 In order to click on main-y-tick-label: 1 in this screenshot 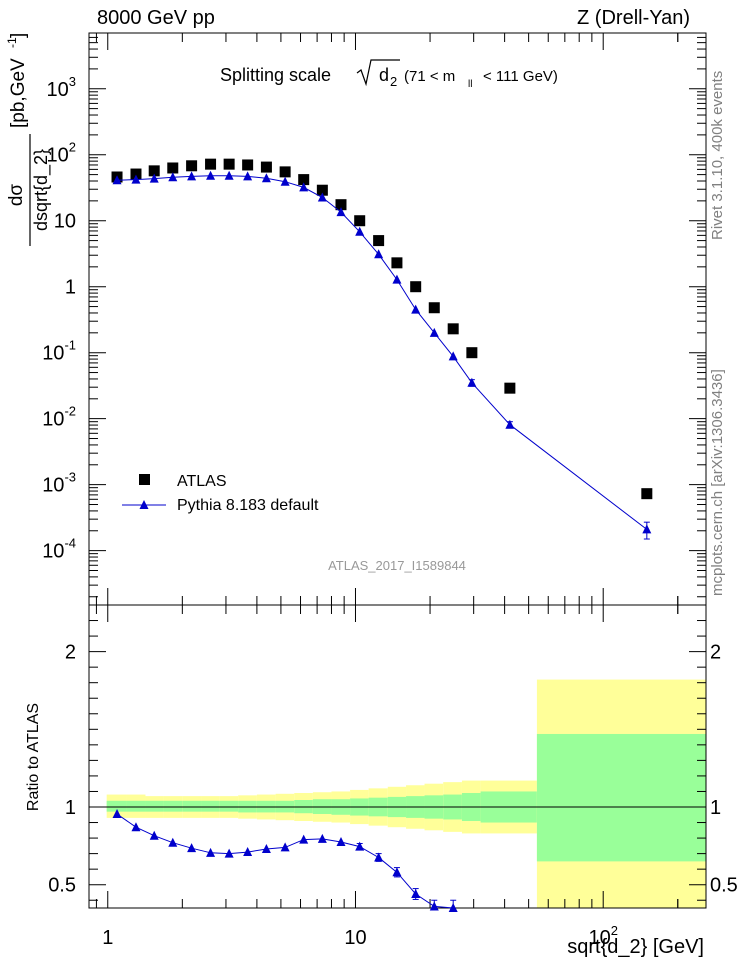, I will do `click(70, 288)`.